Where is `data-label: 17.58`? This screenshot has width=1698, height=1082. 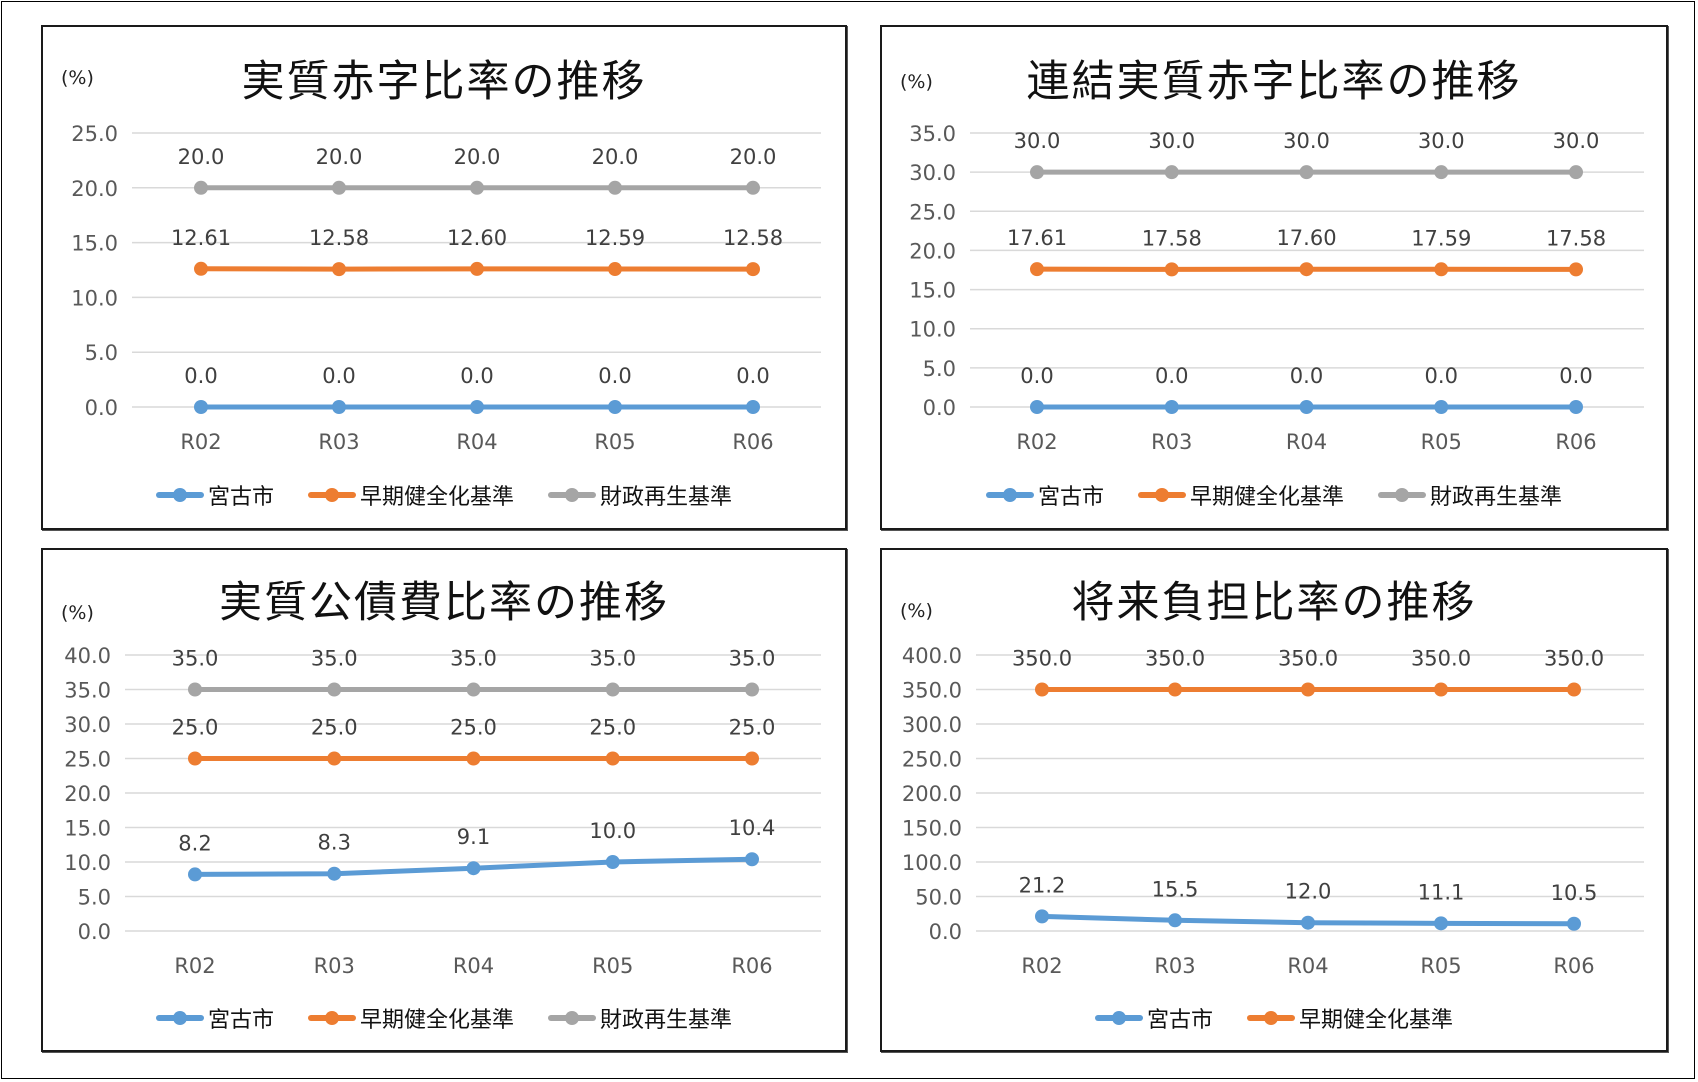
data-label: 17.58 is located at coordinates (1172, 238).